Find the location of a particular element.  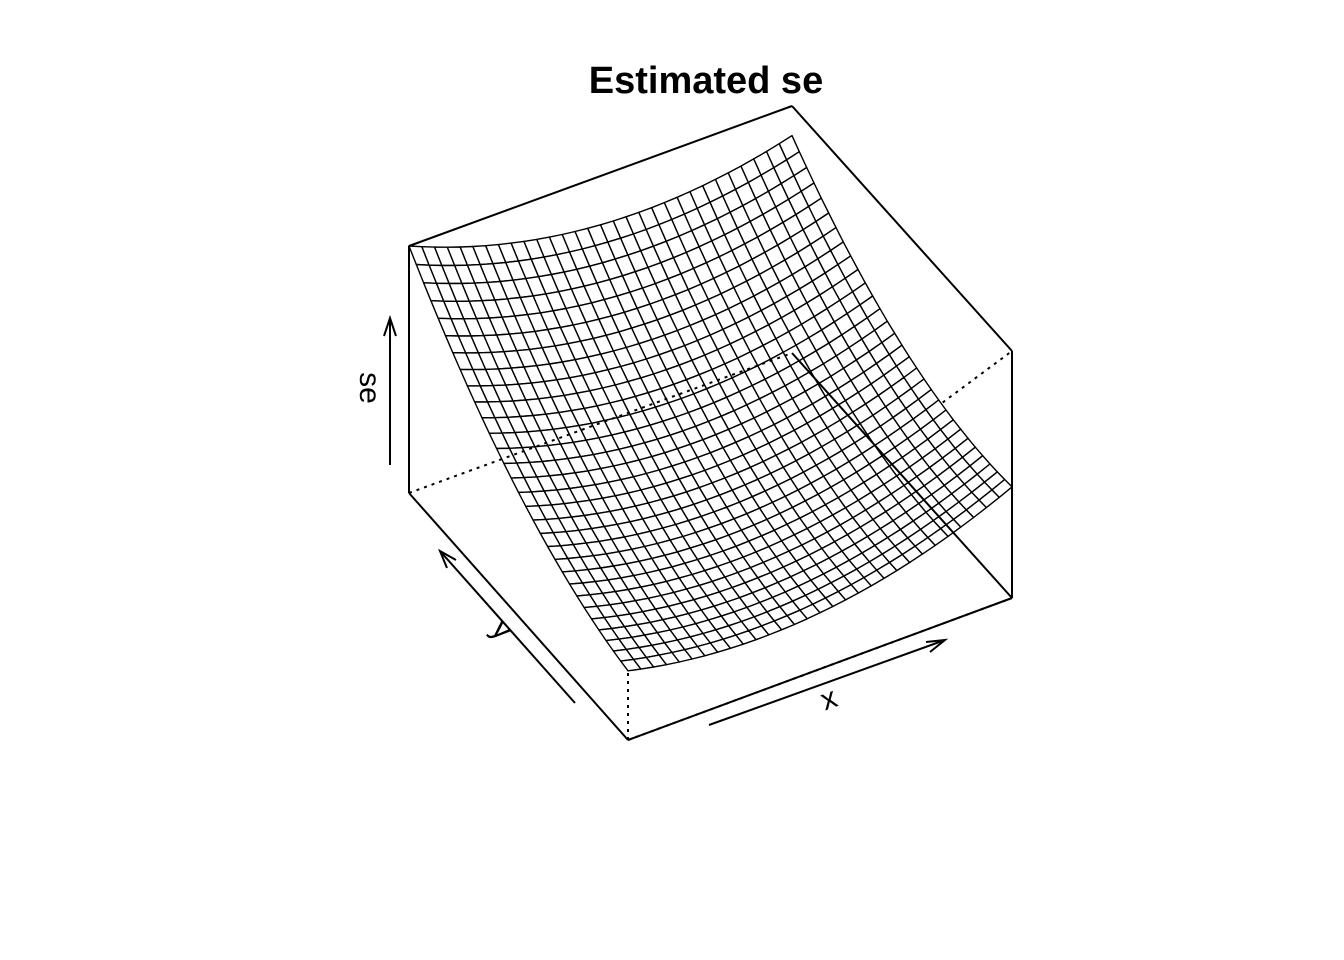

y-axis-label: y is located at coordinates (502, 629).